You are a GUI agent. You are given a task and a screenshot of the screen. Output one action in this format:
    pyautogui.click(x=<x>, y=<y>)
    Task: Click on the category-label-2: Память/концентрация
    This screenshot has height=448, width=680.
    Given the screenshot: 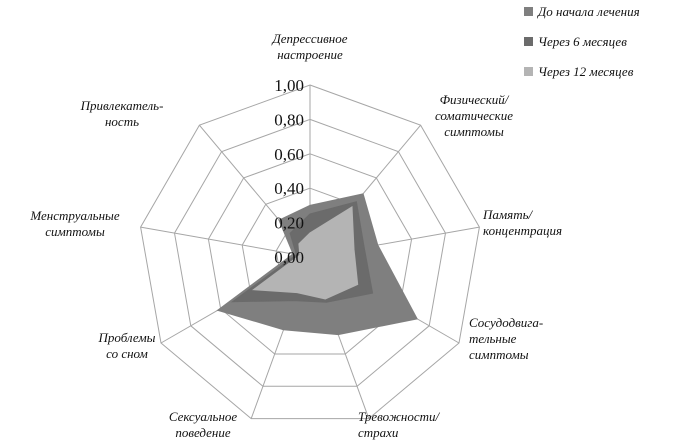 What is the action you would take?
    pyautogui.click(x=522, y=222)
    